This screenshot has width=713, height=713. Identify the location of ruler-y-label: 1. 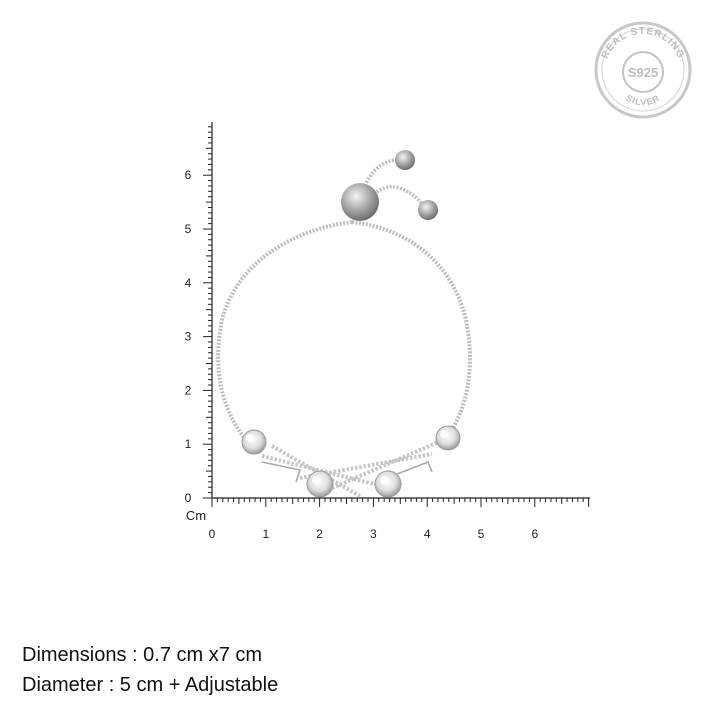
(188, 444).